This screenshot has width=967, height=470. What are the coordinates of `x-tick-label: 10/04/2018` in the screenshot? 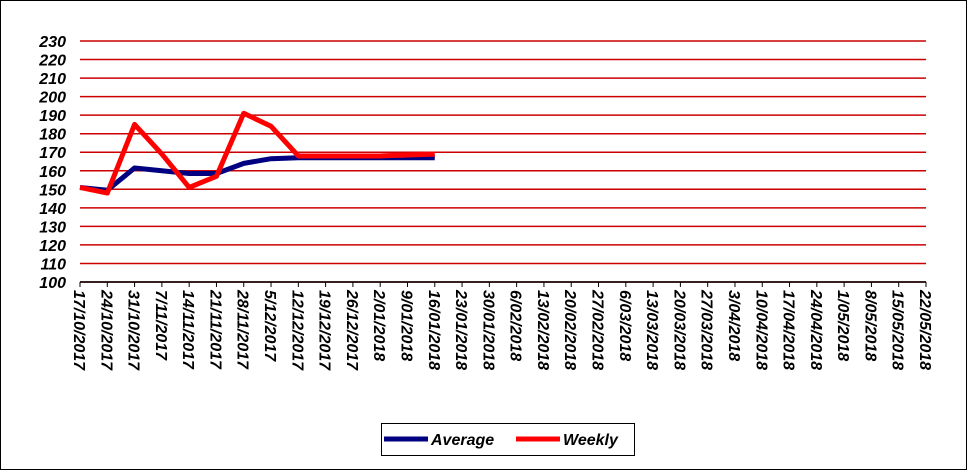 It's located at (760, 330).